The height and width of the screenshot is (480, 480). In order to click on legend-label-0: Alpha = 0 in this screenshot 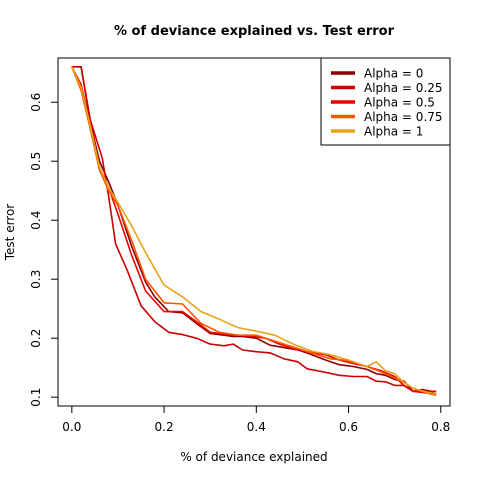, I will do `click(393, 74)`.